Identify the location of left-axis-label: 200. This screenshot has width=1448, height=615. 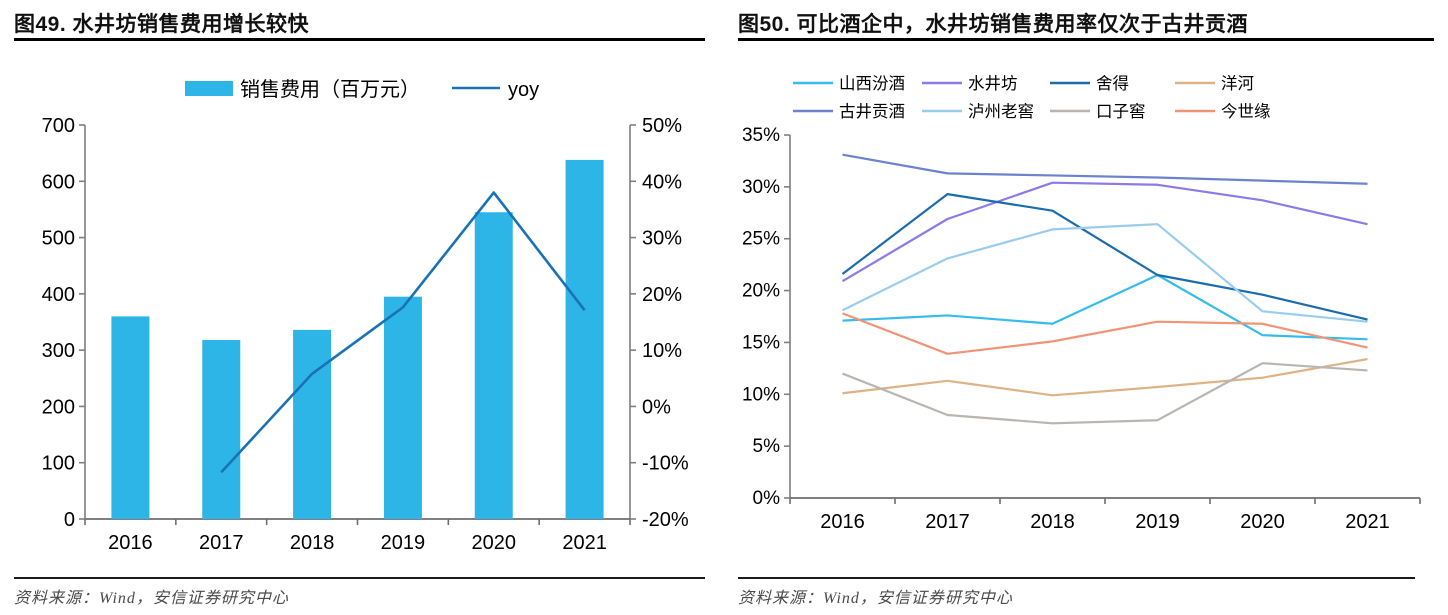
(58, 407).